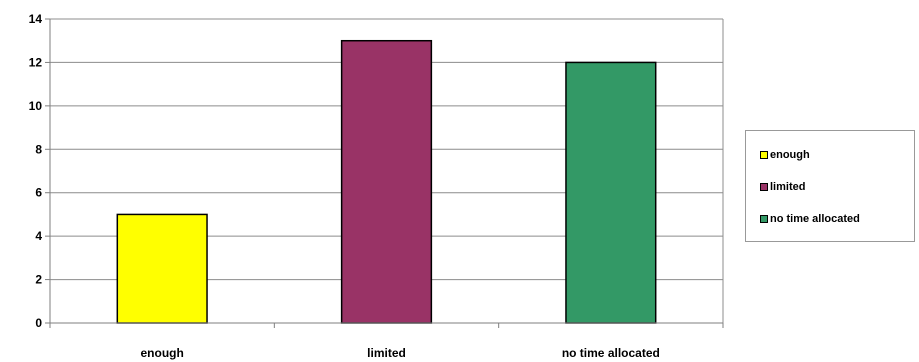  Describe the element at coordinates (764, 219) in the screenshot. I see `legend-swatch-no-time-allocated` at that location.